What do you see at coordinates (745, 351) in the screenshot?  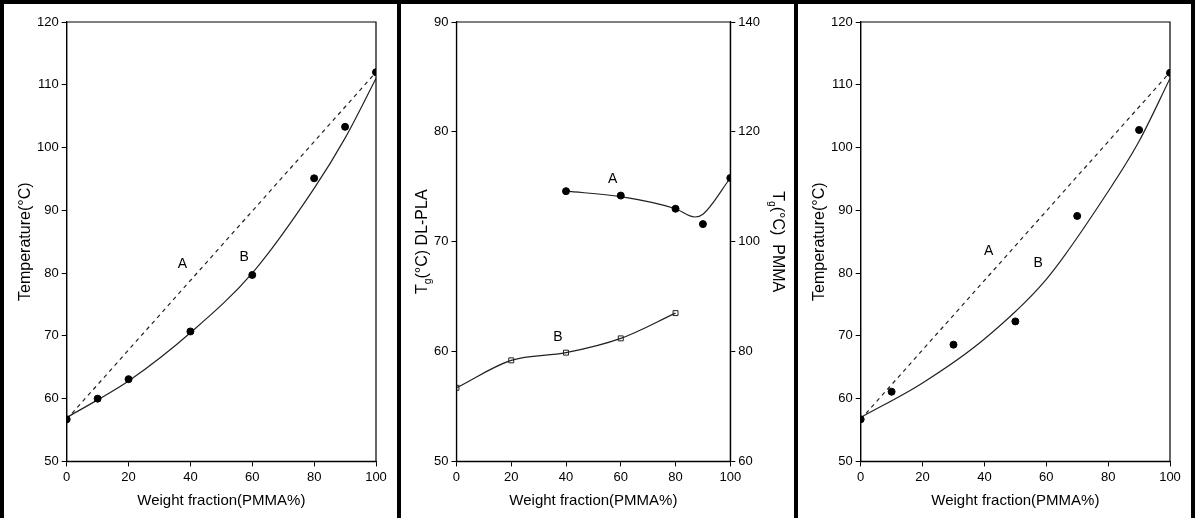 I see `y2-tick-label: 80` at bounding box center [745, 351].